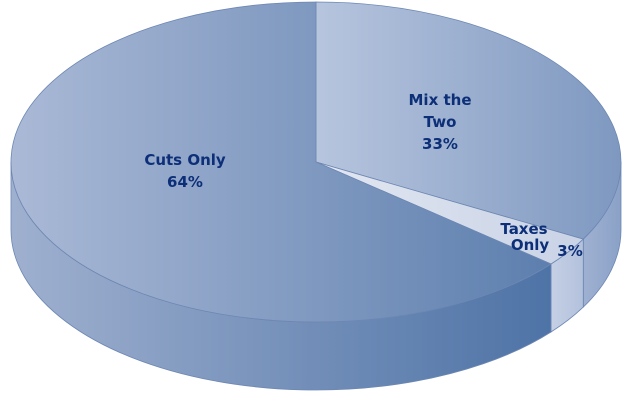 The image size is (634, 402). I want to click on data-label-mix-the-two: Two, so click(440, 122).